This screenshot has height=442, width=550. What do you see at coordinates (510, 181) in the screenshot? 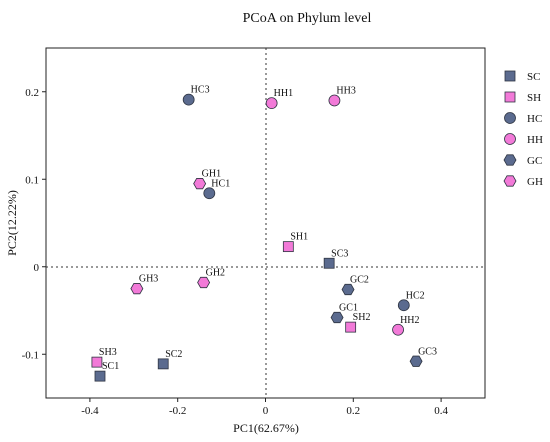
I see `legend-marker-gh` at bounding box center [510, 181].